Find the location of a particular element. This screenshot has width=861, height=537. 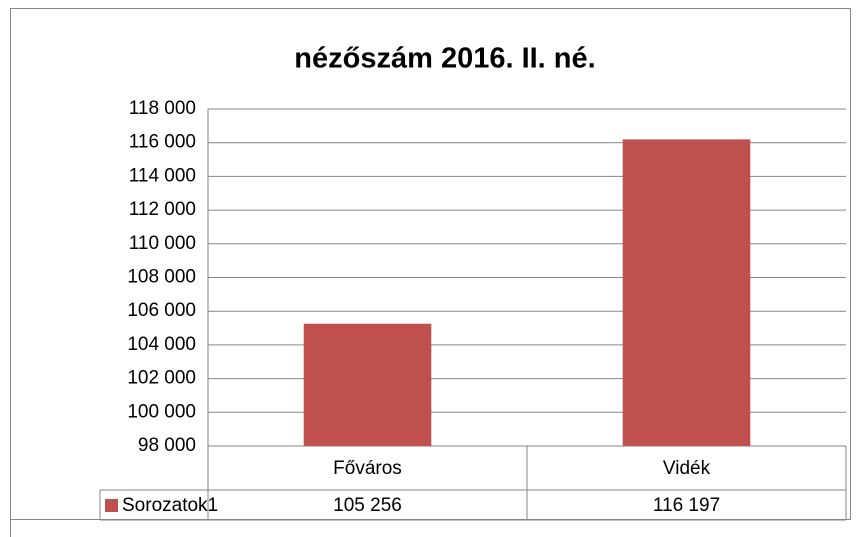

x-tick-label: Főváros is located at coordinates (367, 468).